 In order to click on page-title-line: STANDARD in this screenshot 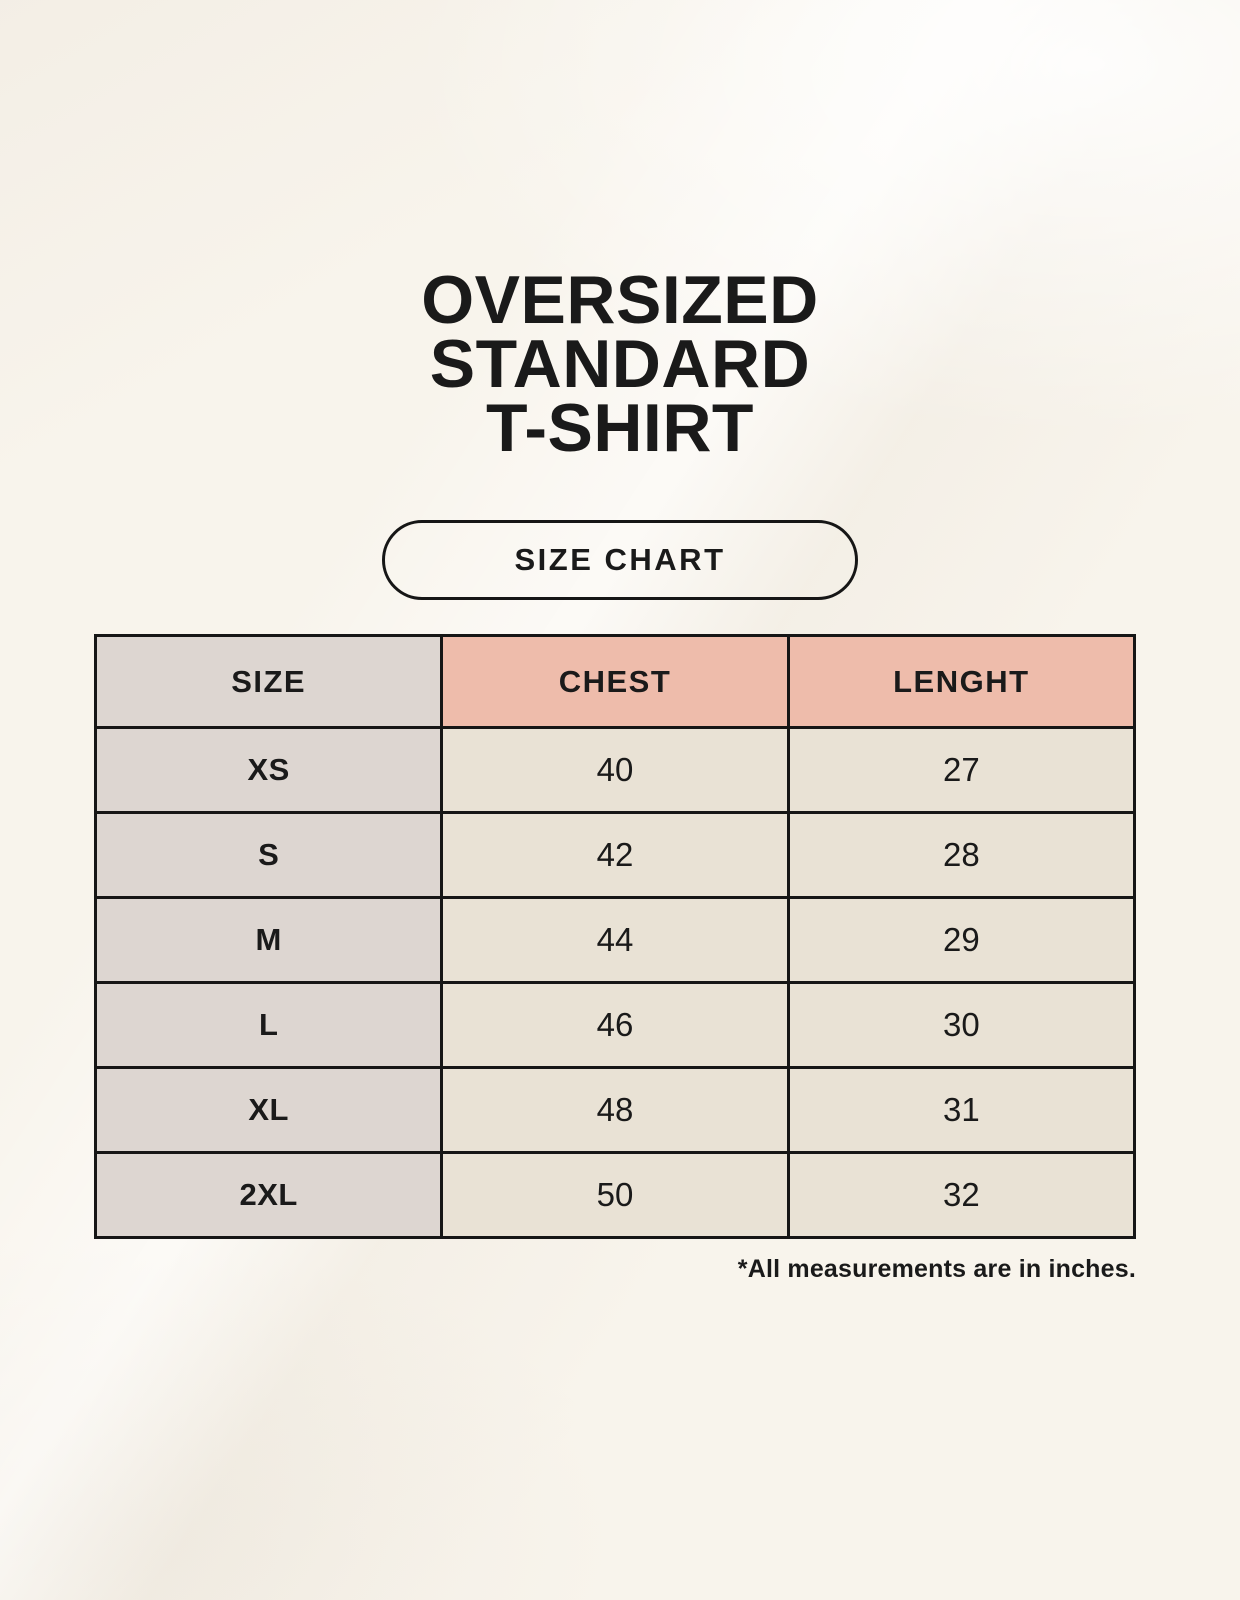, I will do `click(620, 364)`.